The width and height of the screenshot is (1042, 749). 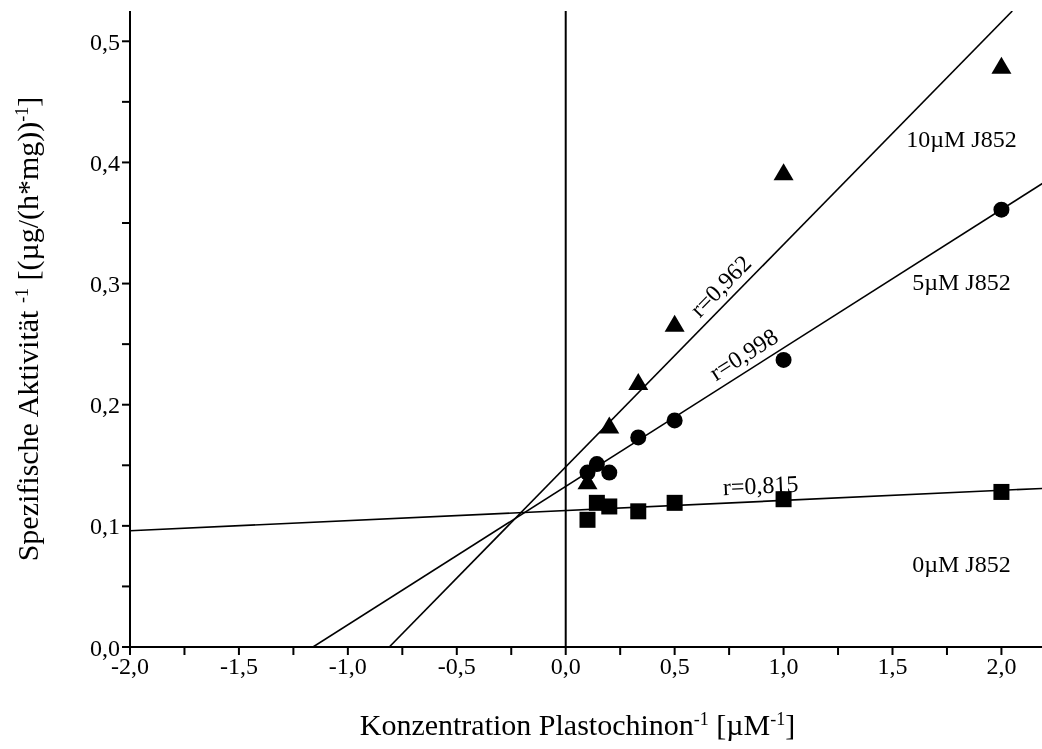 What do you see at coordinates (456, 666) in the screenshot?
I see `x-tick-label: -0,5` at bounding box center [456, 666].